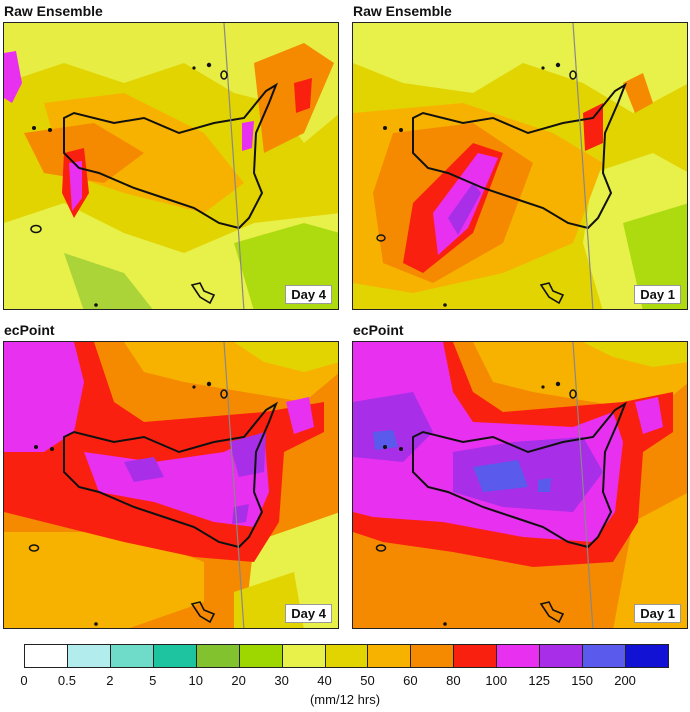 This screenshot has height=712, width=690. I want to click on legend-tick-label: 125, so click(539, 680).